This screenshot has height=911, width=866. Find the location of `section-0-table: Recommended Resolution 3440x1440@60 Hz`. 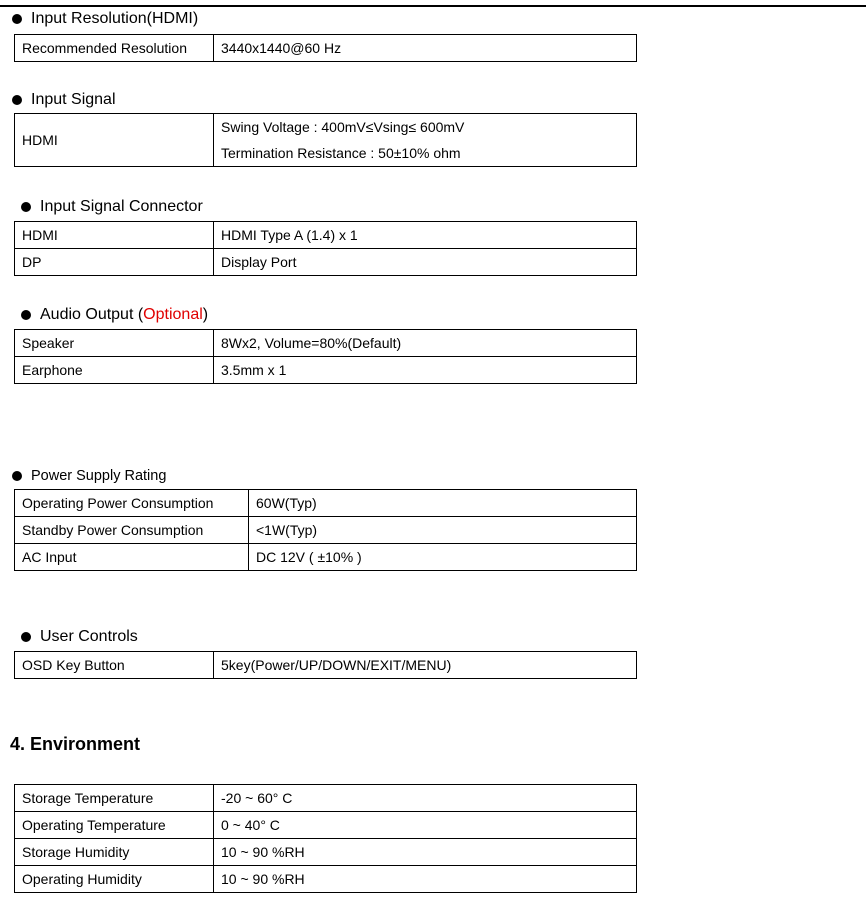

section-0-table: Recommended Resolution 3440x1440@60 Hz is located at coordinates (325, 48).